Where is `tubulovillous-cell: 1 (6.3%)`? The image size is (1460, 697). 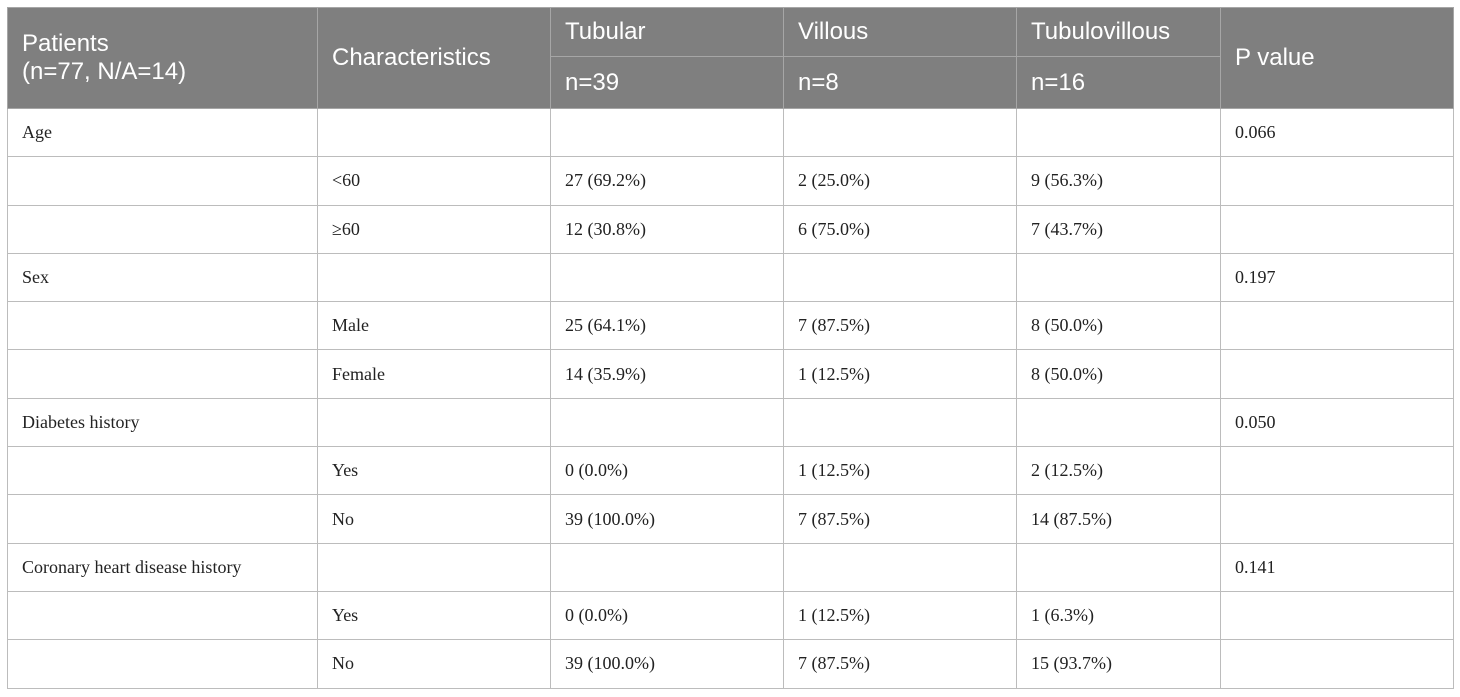 tubulovillous-cell: 1 (6.3%) is located at coordinates (1118, 615).